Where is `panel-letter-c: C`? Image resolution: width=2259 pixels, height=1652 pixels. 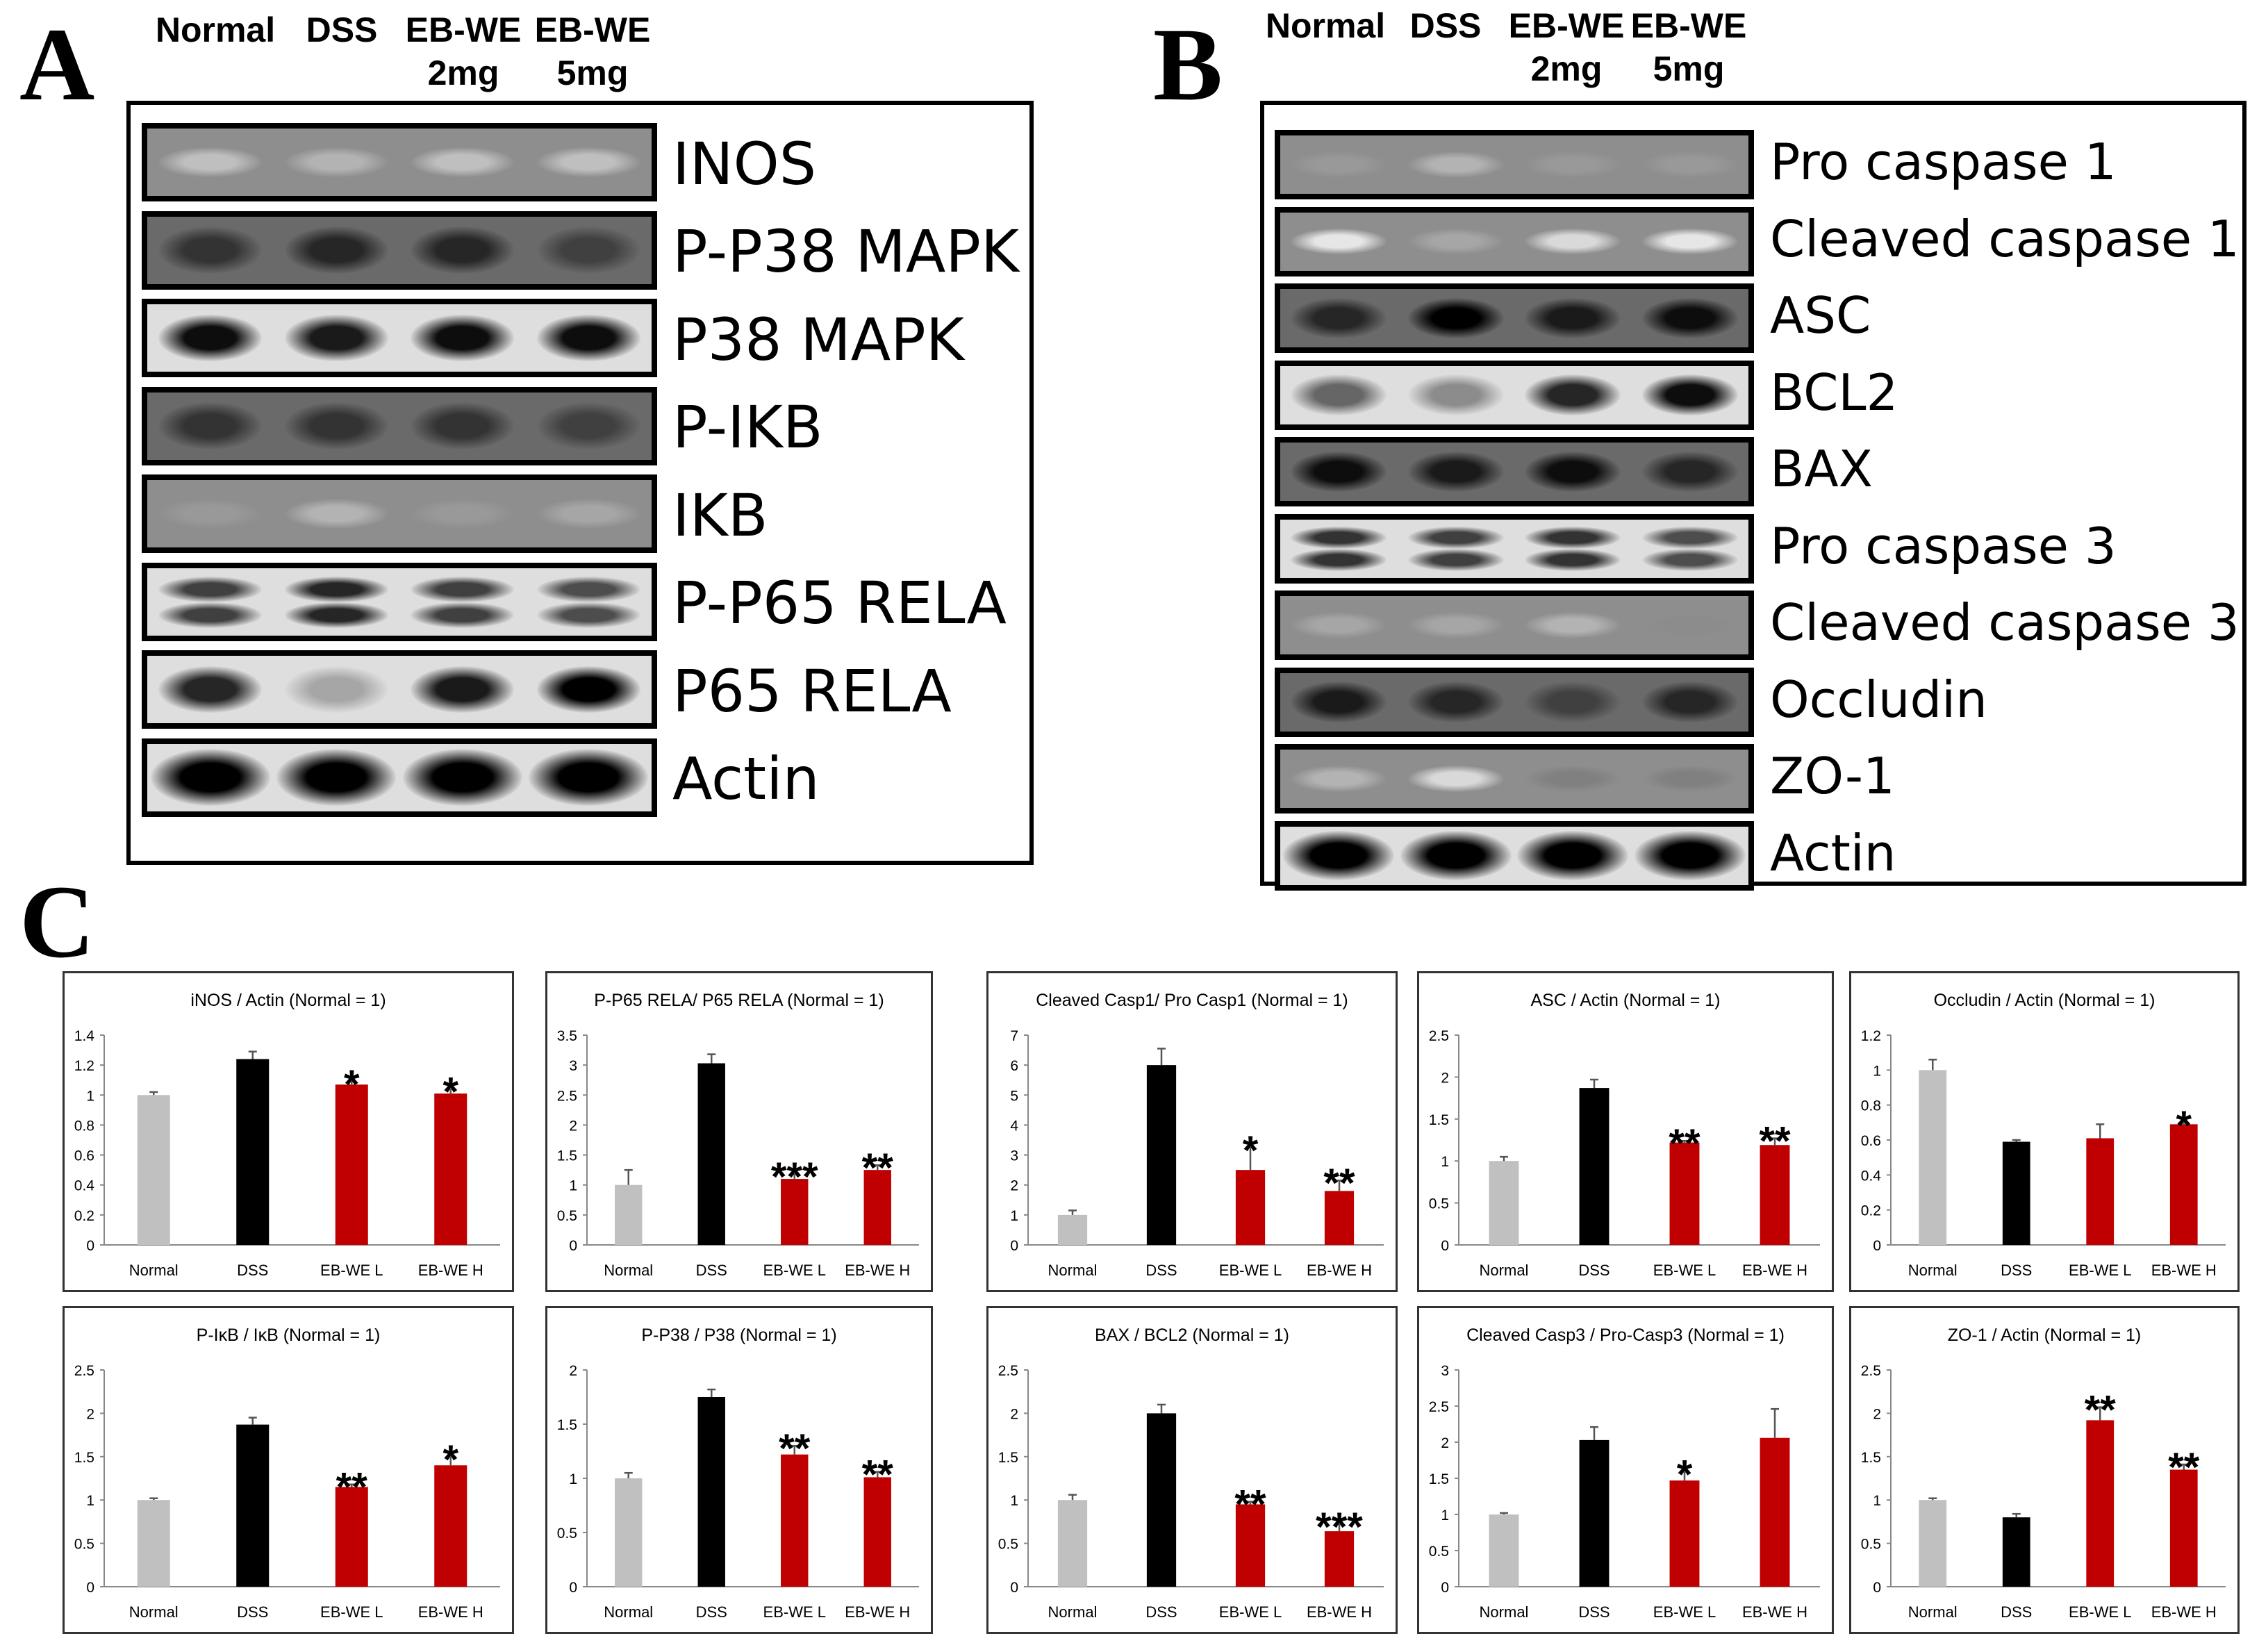 panel-letter-c: C is located at coordinates (57, 922).